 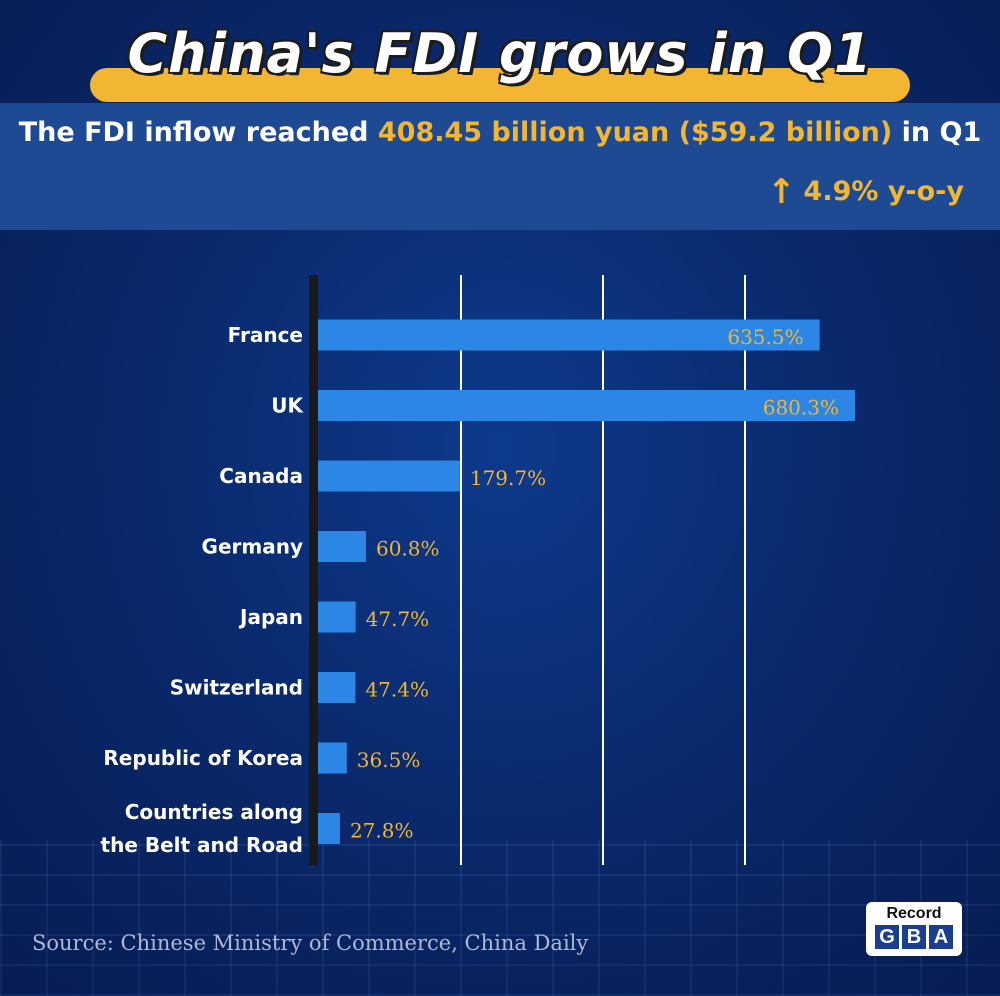 I want to click on category-label: Japan, so click(x=270, y=617).